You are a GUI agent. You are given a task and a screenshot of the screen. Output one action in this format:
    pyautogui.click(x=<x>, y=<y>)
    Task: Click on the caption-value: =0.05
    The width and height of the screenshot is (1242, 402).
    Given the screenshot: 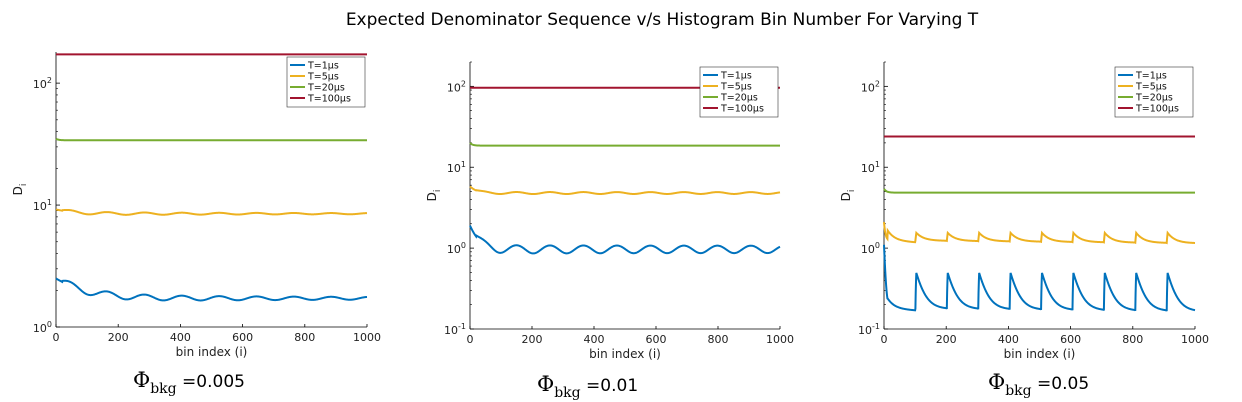 What is the action you would take?
    pyautogui.click(x=1060, y=384)
    